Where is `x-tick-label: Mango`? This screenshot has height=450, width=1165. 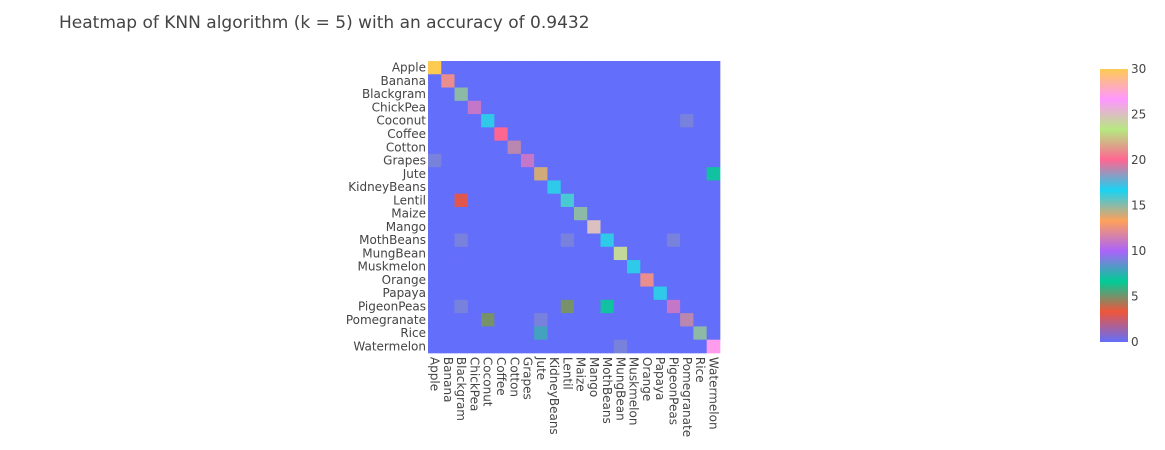
x-tick-label: Mango is located at coordinates (594, 377).